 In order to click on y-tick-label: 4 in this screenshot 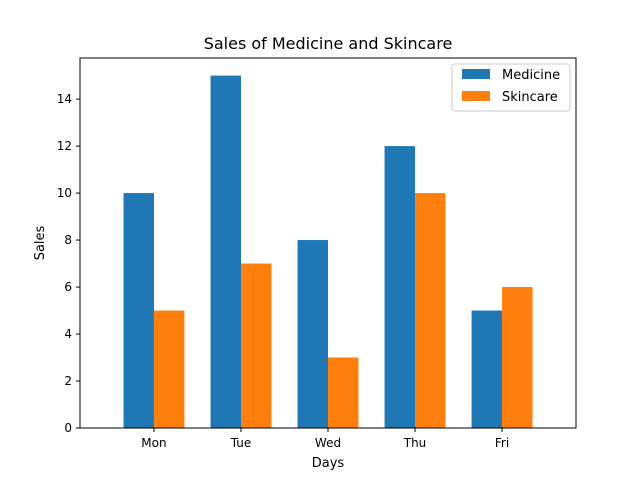, I will do `click(68, 334)`.